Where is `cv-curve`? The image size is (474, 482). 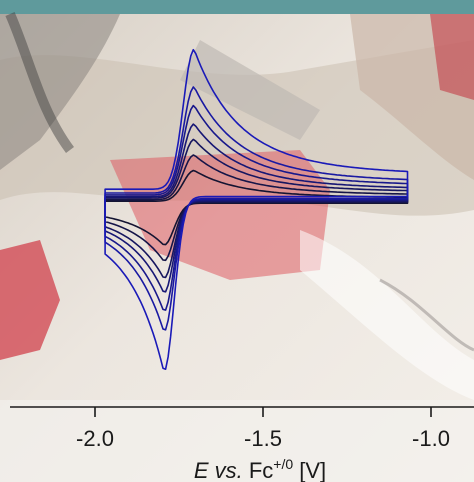
cv-curve is located at coordinates (256, 207).